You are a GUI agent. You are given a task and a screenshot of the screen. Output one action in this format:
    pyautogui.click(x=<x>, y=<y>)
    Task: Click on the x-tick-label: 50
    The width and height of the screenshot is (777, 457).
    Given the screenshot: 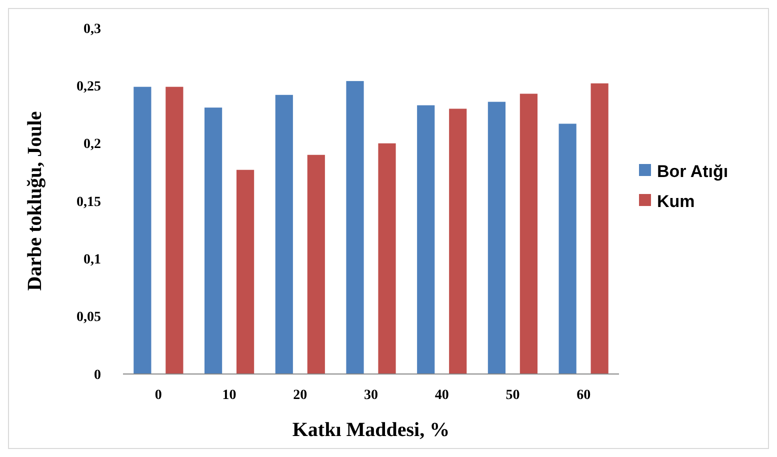 What is the action you would take?
    pyautogui.click(x=513, y=395)
    